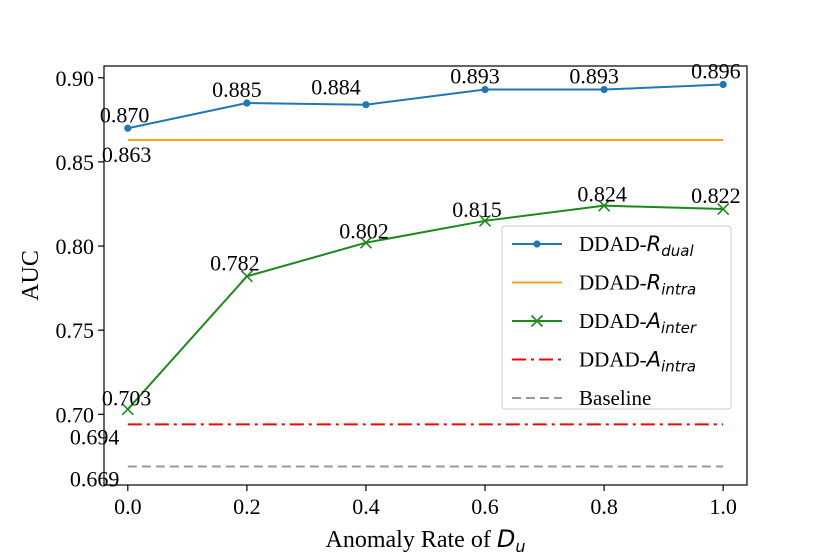 The image size is (830, 554). I want to click on x-axis-title-var: D, so click(506, 539).